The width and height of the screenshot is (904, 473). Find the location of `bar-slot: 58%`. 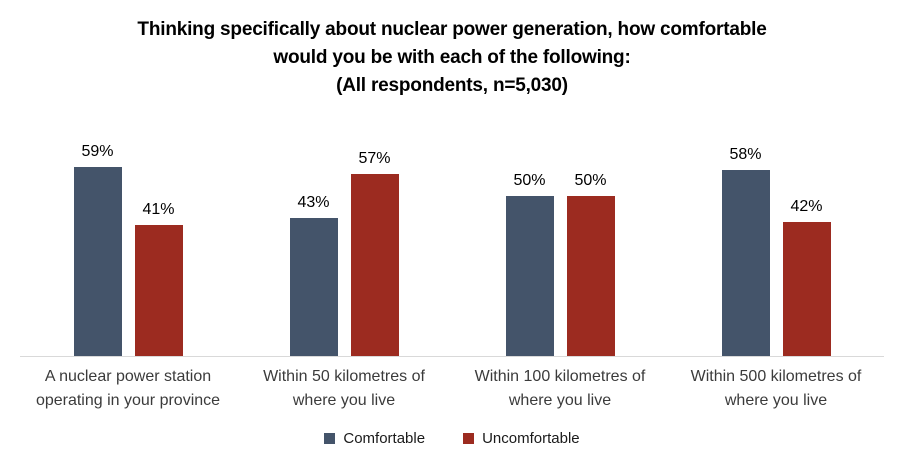

bar-slot: 58% is located at coordinates (745, 250).